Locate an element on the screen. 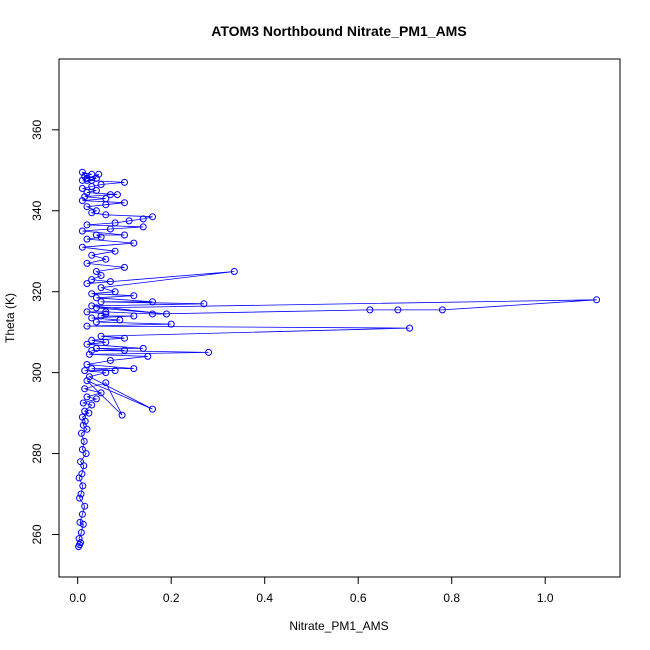 The height and width of the screenshot is (650, 650). x-tick-label: 0.6 is located at coordinates (358, 598).